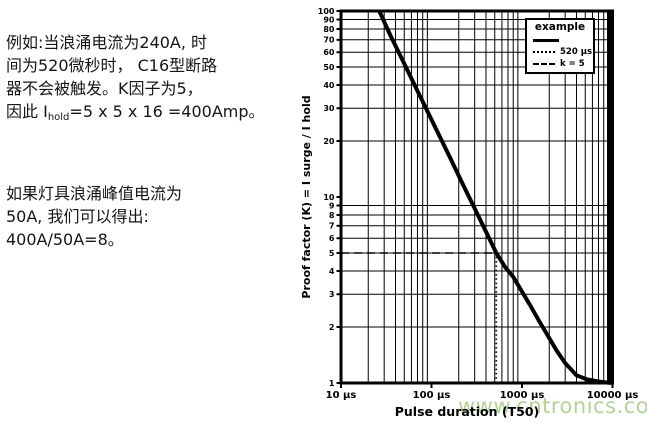 Image resolution: width=647 pixels, height=426 pixels. I want to click on legend-title: example, so click(560, 27).